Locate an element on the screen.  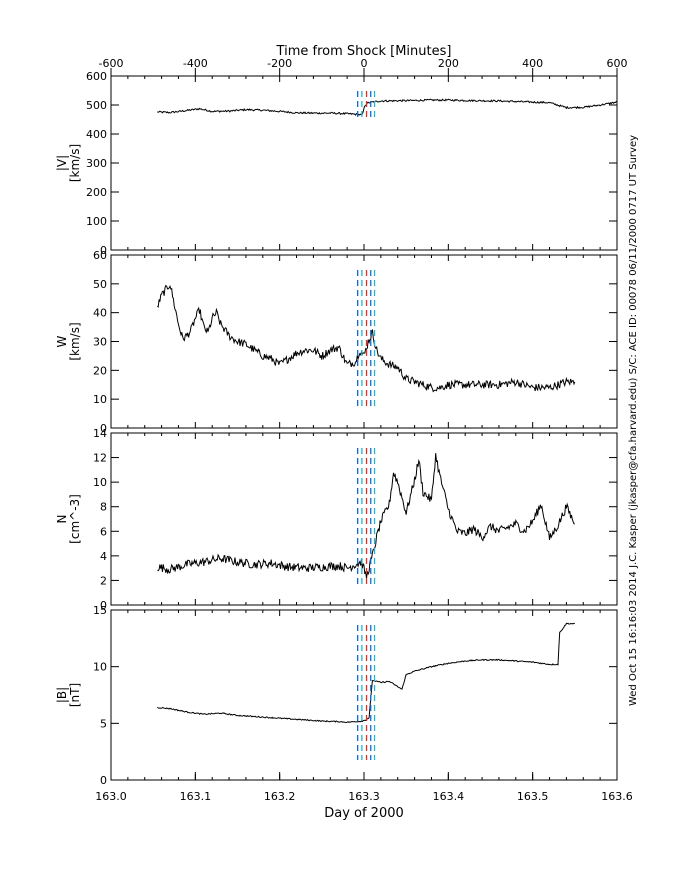
bottom-axis-title: Day of 2000 is located at coordinates (364, 813).